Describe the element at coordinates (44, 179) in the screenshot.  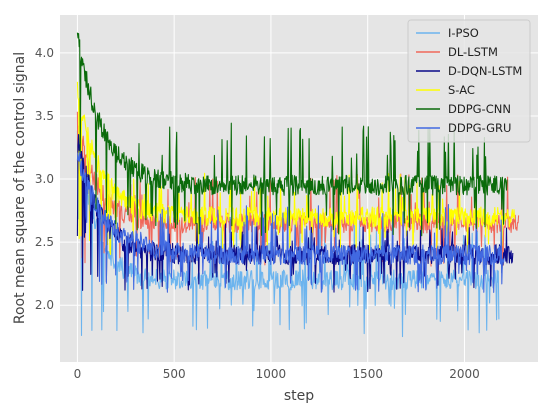
I see `y-tick-label: 3.0` at that location.